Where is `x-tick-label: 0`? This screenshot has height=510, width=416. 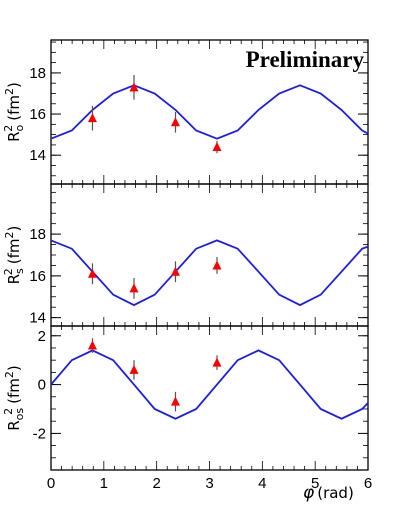
x-tick-label: 0 is located at coordinates (51, 483).